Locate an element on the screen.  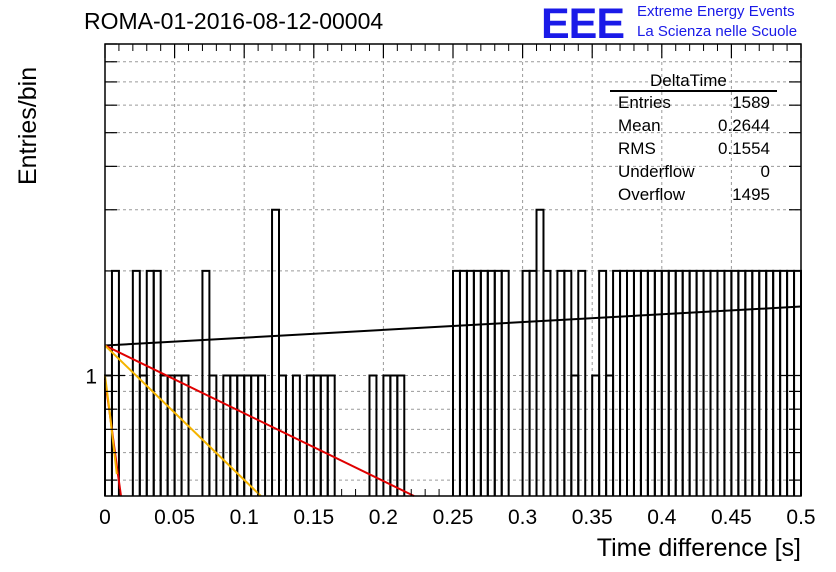
stats-row-overflow: Overflow 1495 is located at coordinates (694, 195).